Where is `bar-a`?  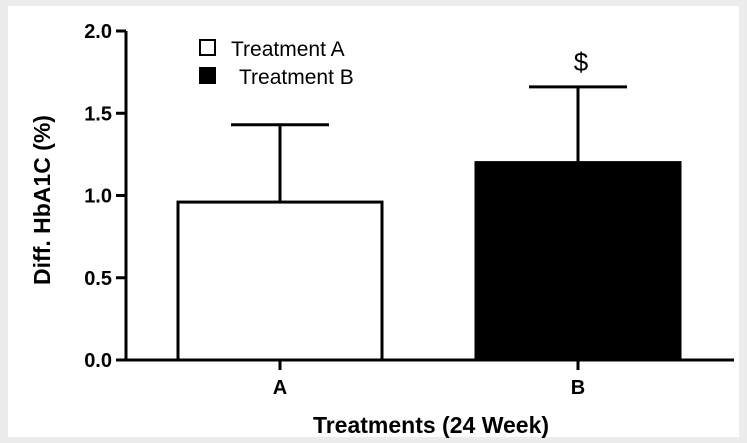 bar-a is located at coordinates (280, 281).